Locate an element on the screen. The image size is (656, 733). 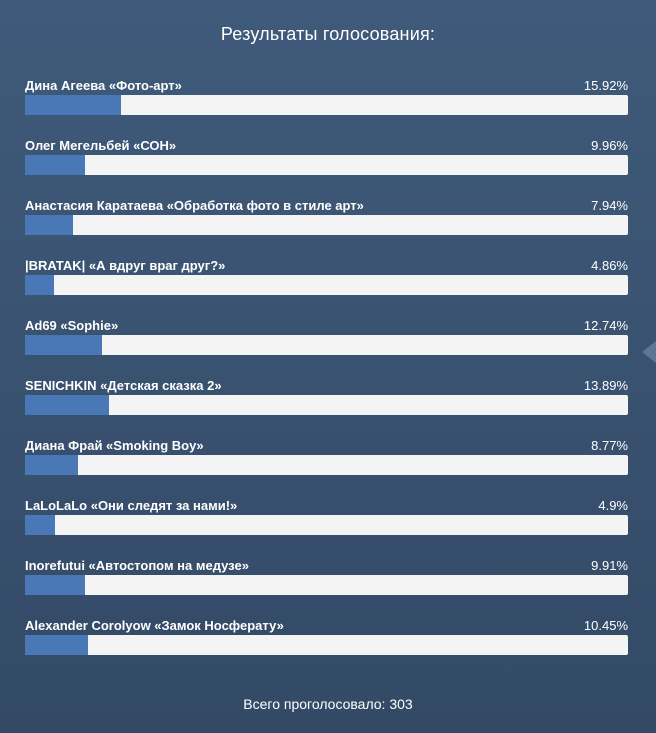
result-item: Диана Фрай «Smoking Boy» 8.77% is located at coordinates (326, 468).